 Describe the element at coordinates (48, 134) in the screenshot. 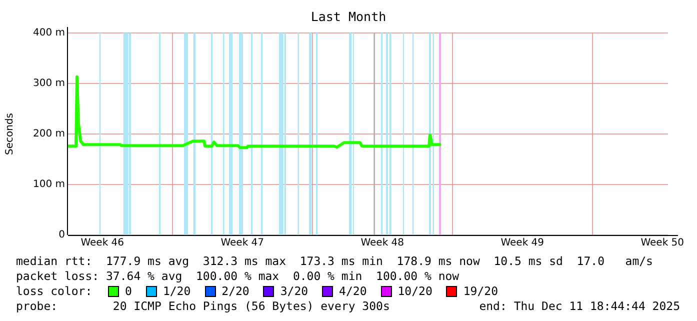

I see `y-tick-label: 200 m` at that location.